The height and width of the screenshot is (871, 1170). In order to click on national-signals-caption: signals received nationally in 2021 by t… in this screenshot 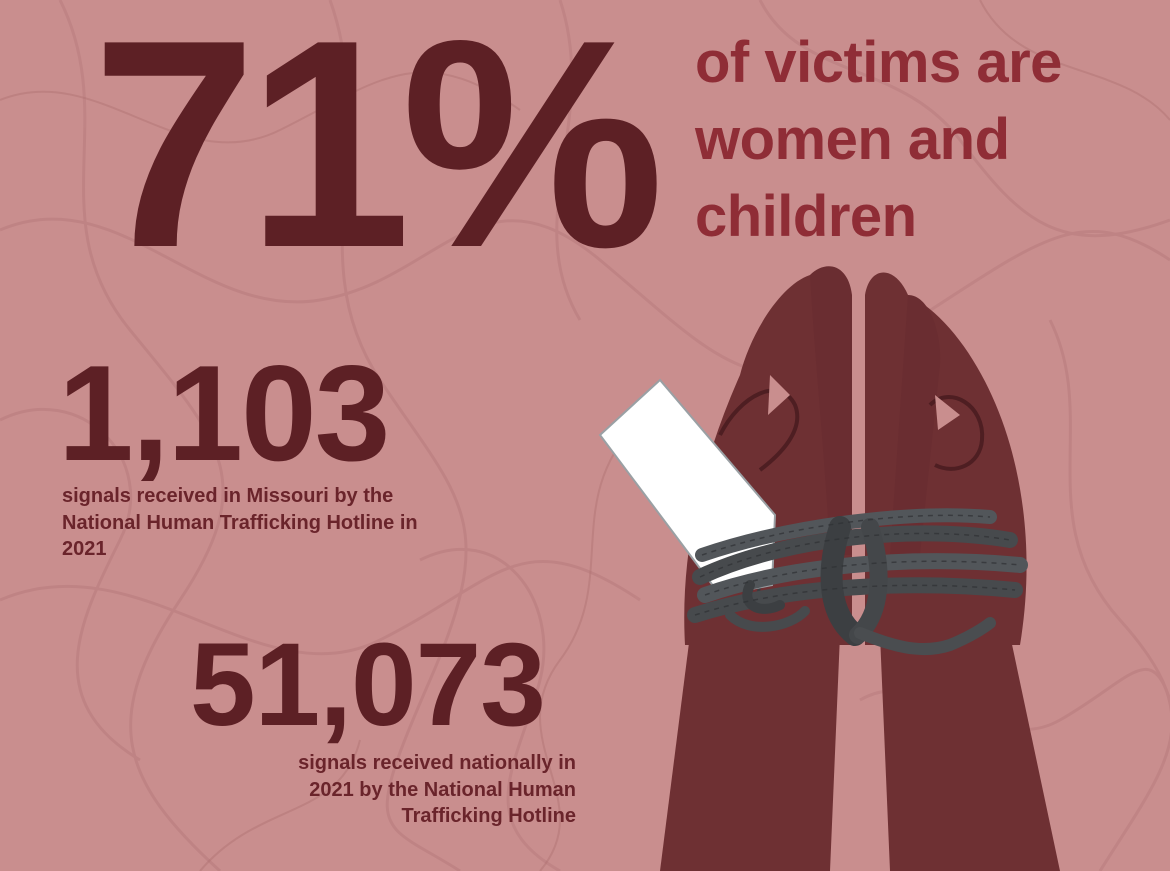, I will do `click(437, 790)`.